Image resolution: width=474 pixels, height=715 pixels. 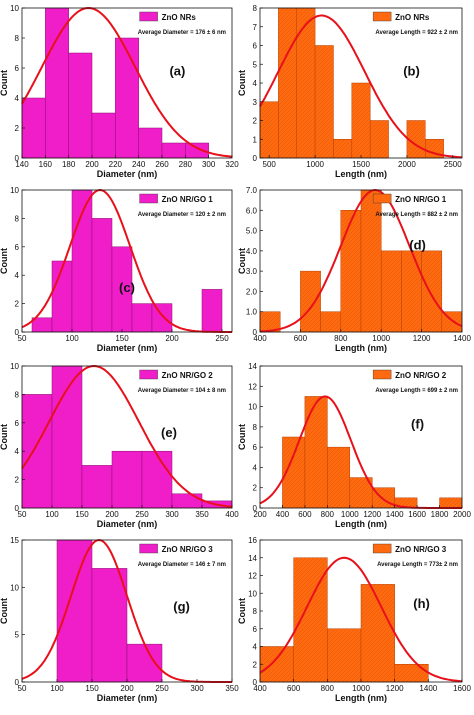 I want to click on x-tick-label: 1800, so click(x=440, y=514).